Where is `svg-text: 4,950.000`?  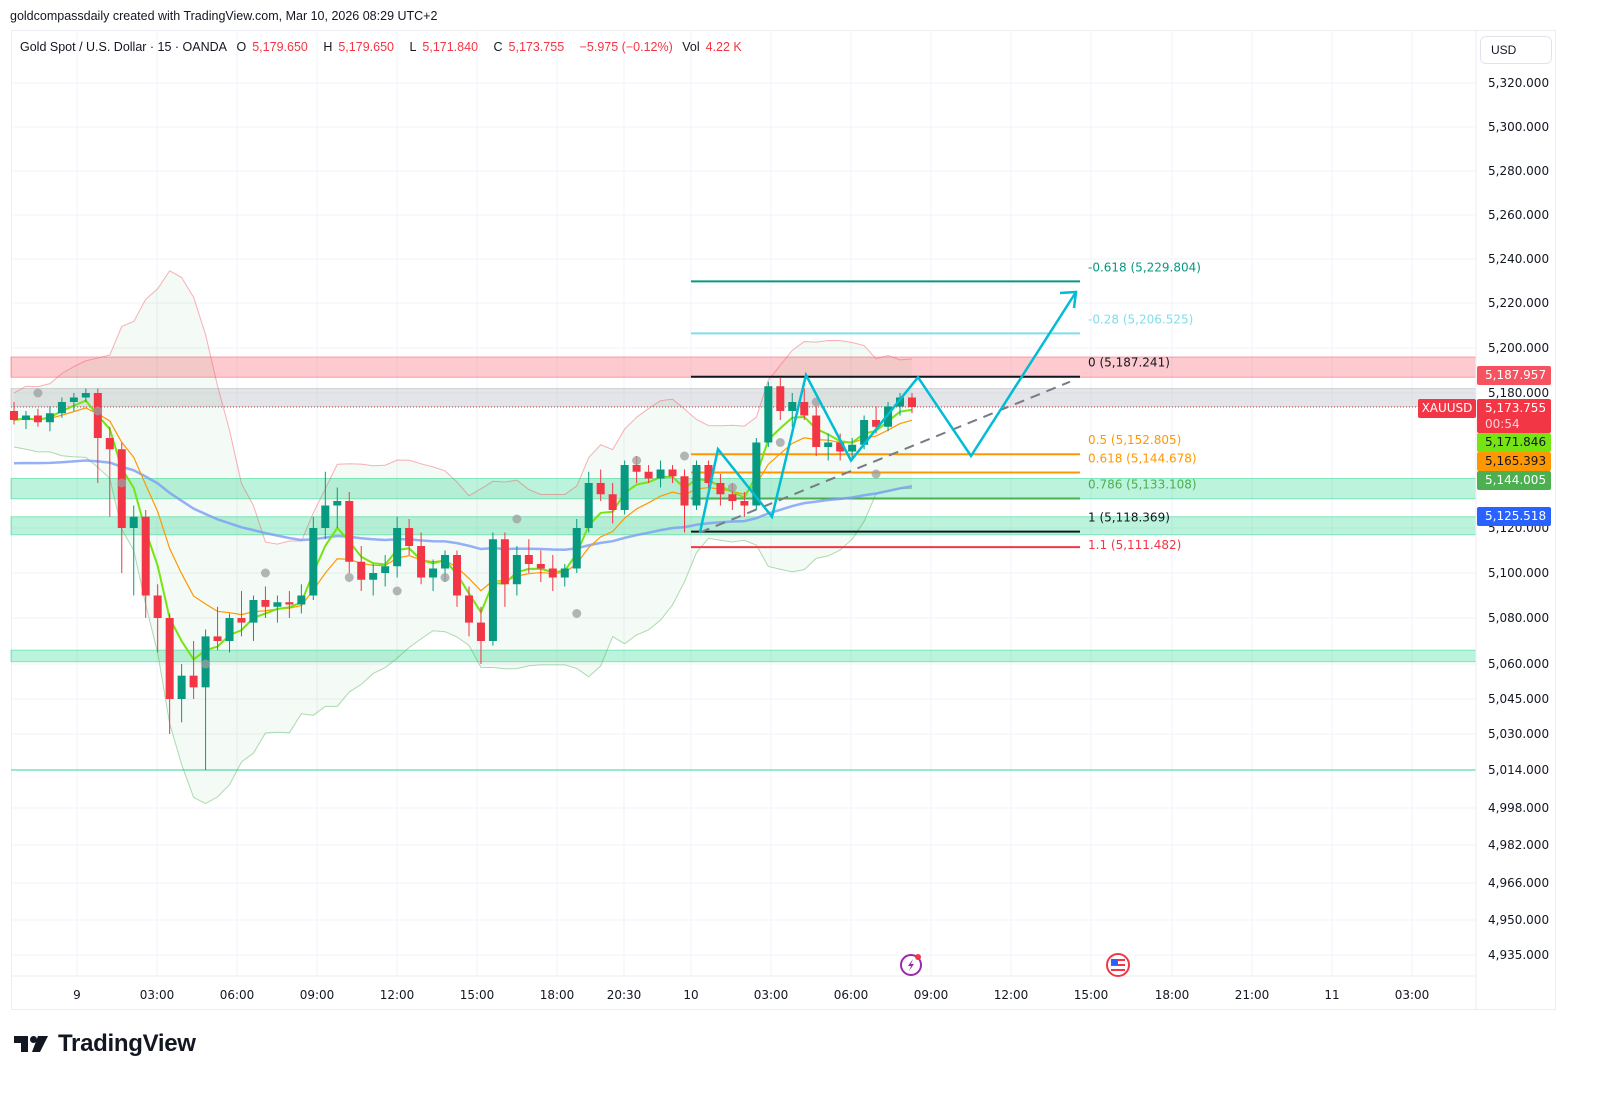 svg-text: 4,950.000 is located at coordinates (1518, 920).